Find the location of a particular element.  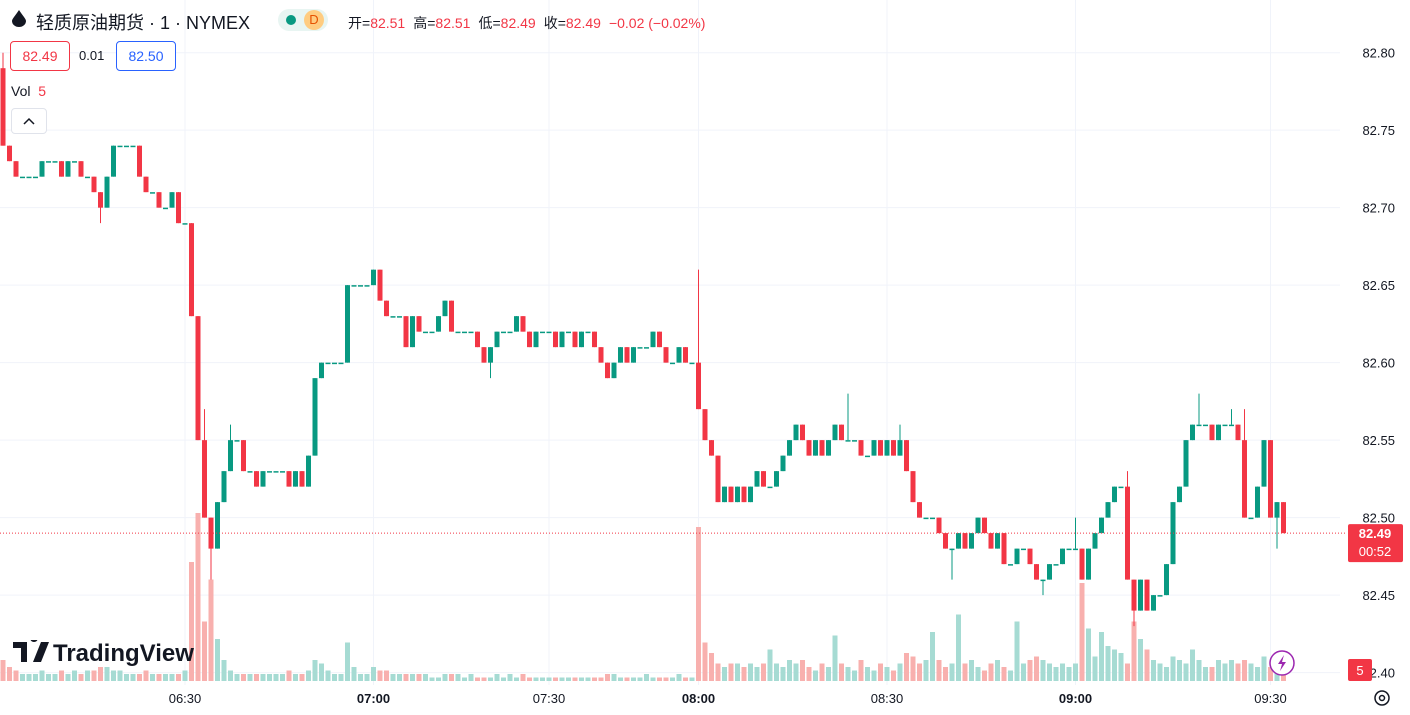

brand-logo: TradingView is located at coordinates (103, 651).